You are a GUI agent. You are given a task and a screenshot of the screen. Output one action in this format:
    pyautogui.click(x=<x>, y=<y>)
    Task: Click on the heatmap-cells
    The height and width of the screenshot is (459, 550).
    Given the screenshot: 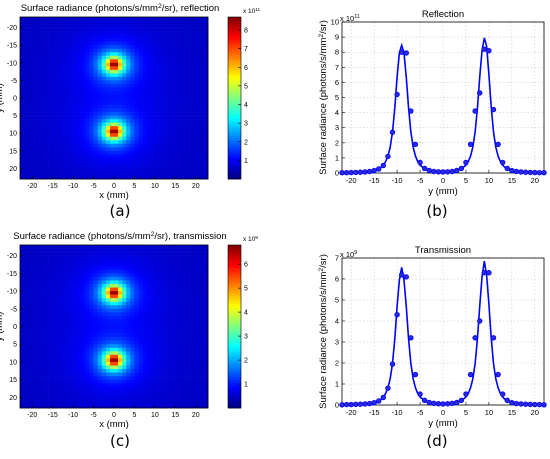 What is the action you would take?
    pyautogui.click(x=114, y=327)
    